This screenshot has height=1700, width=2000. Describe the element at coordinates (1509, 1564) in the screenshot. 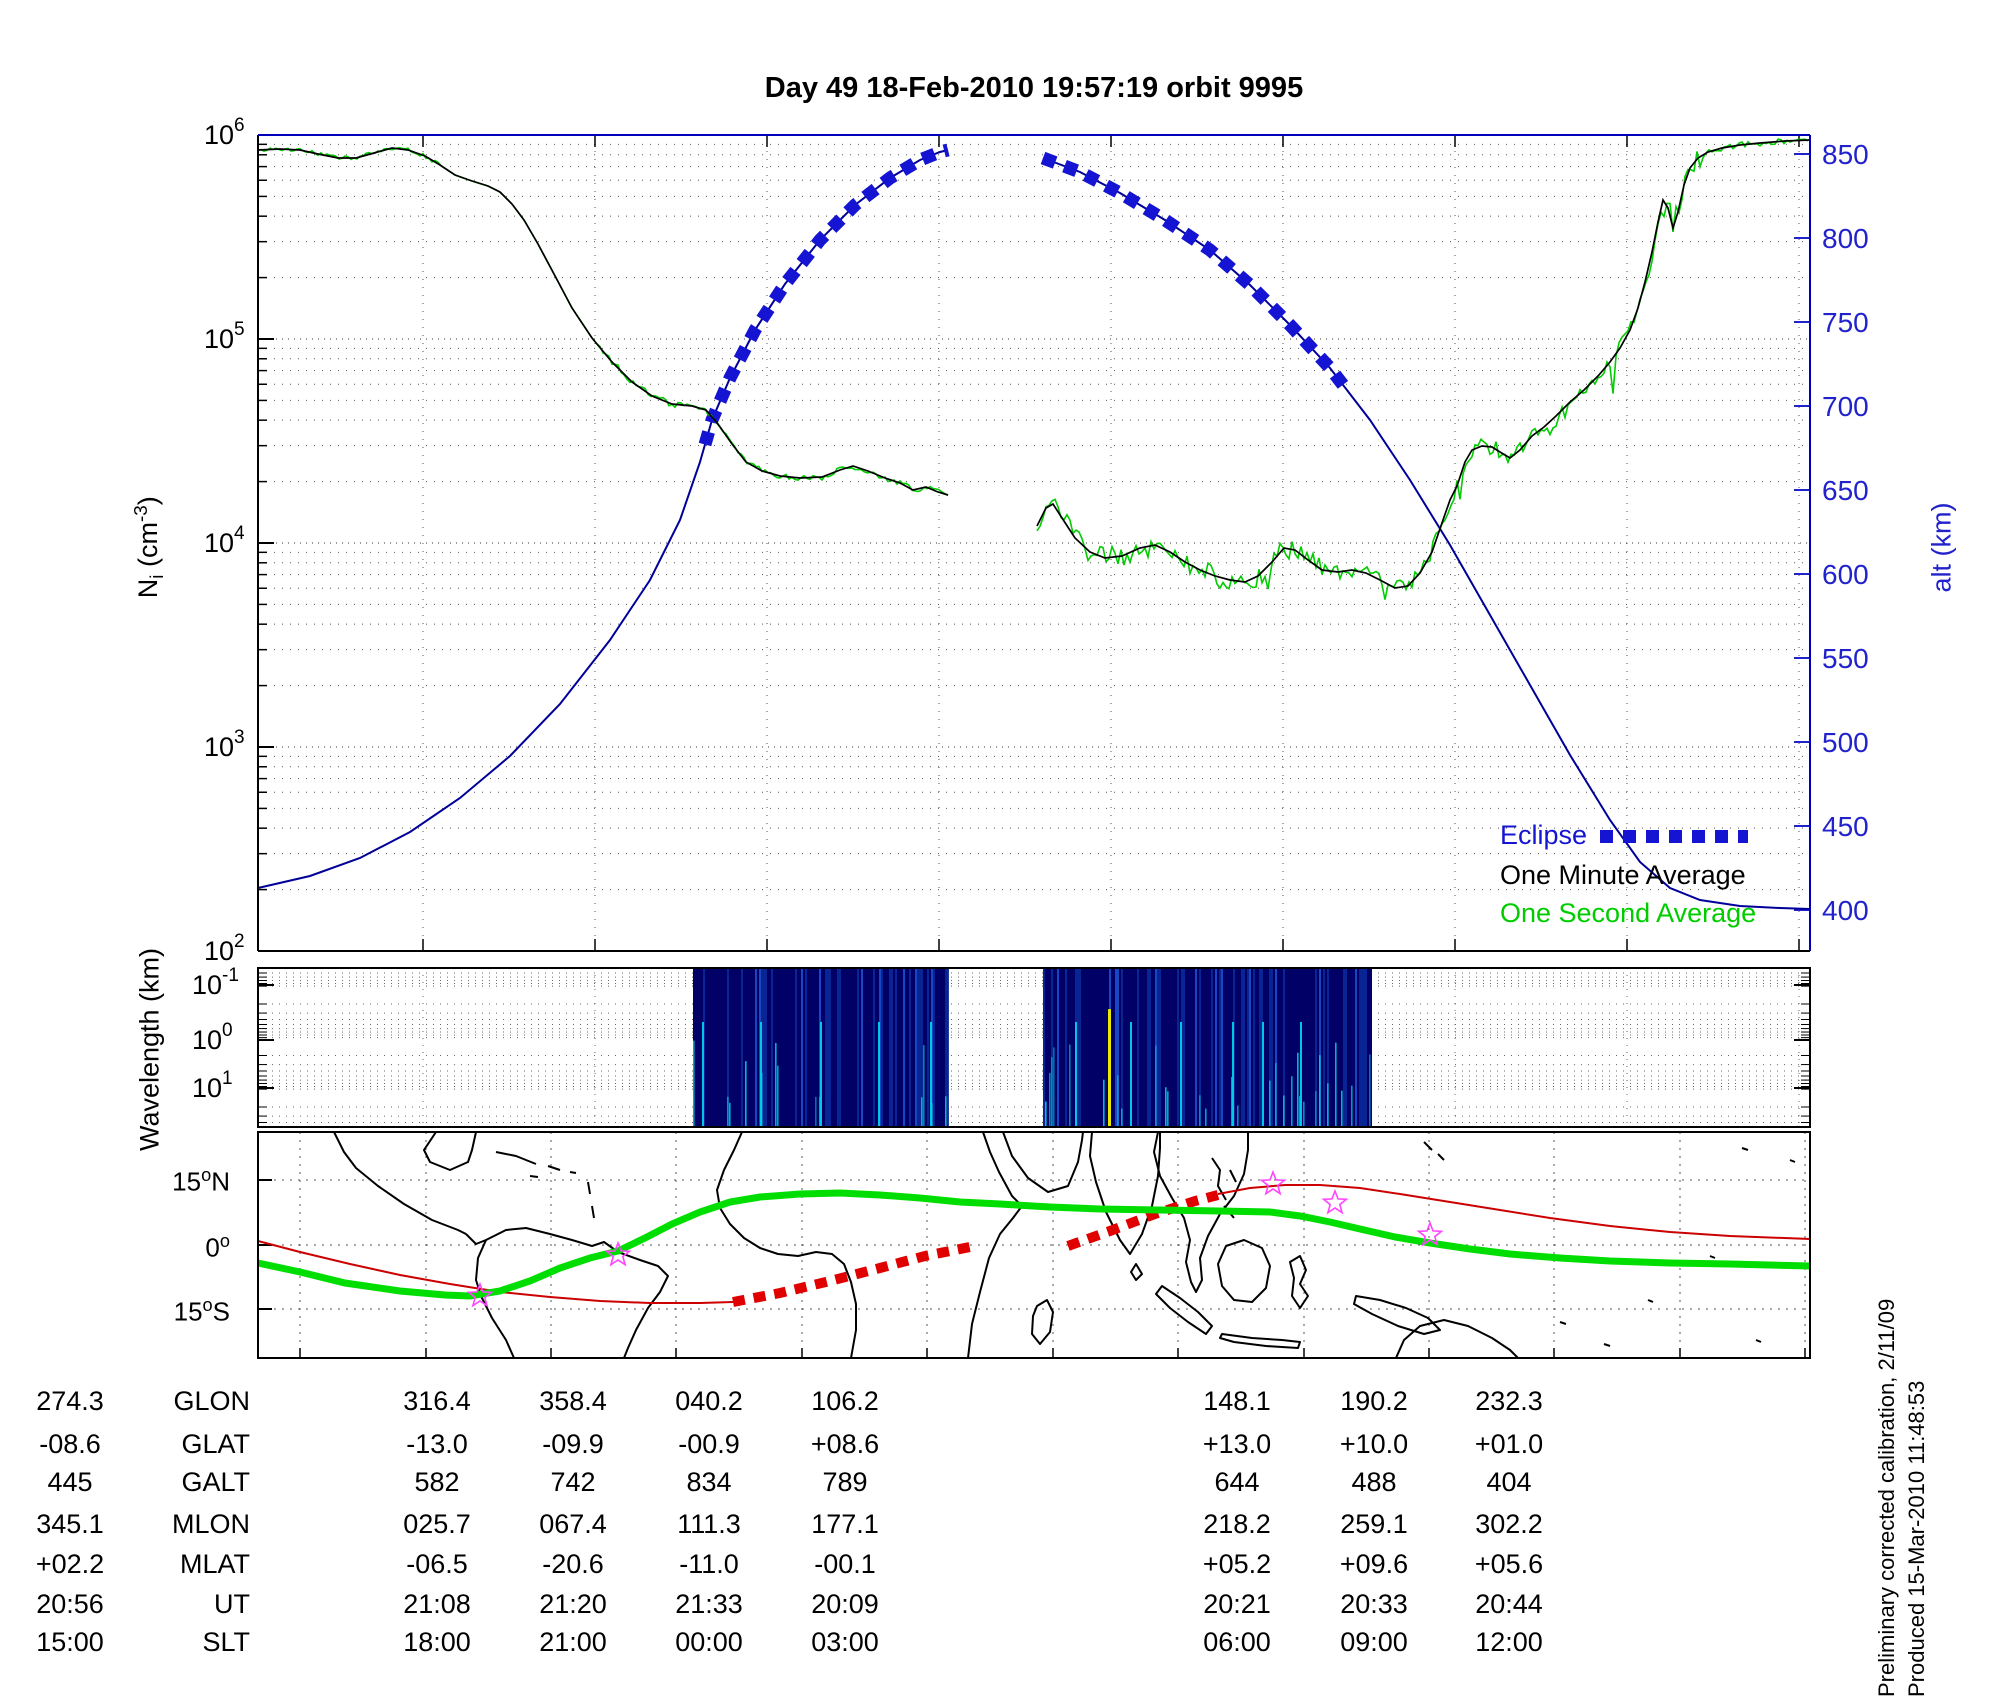

I see `table-cell: +05.6` at that location.